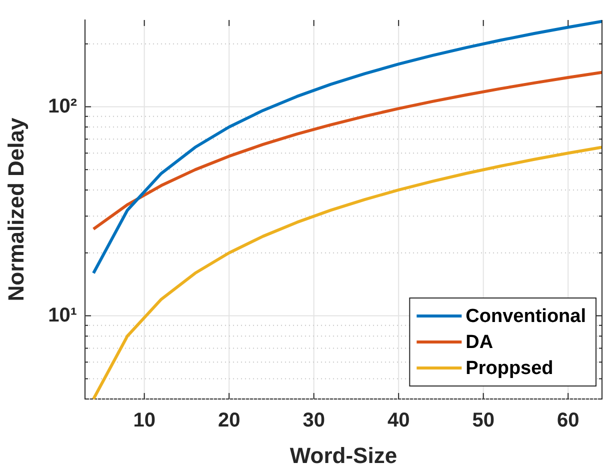 The height and width of the screenshot is (474, 607). Describe the element at coordinates (144, 421) in the screenshot. I see `x-tick-label: 10` at that location.